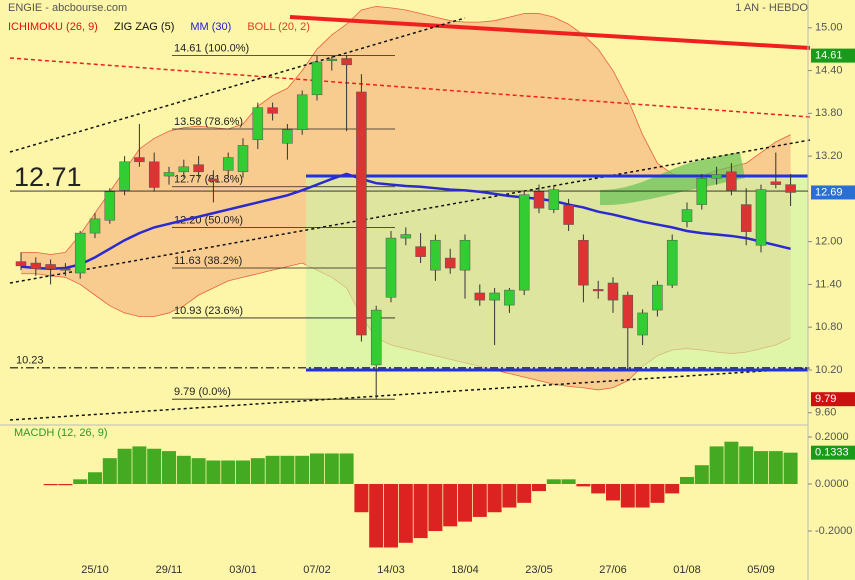  I want to click on chart-title: ENGIE - abcbourse.com, so click(67, 8).